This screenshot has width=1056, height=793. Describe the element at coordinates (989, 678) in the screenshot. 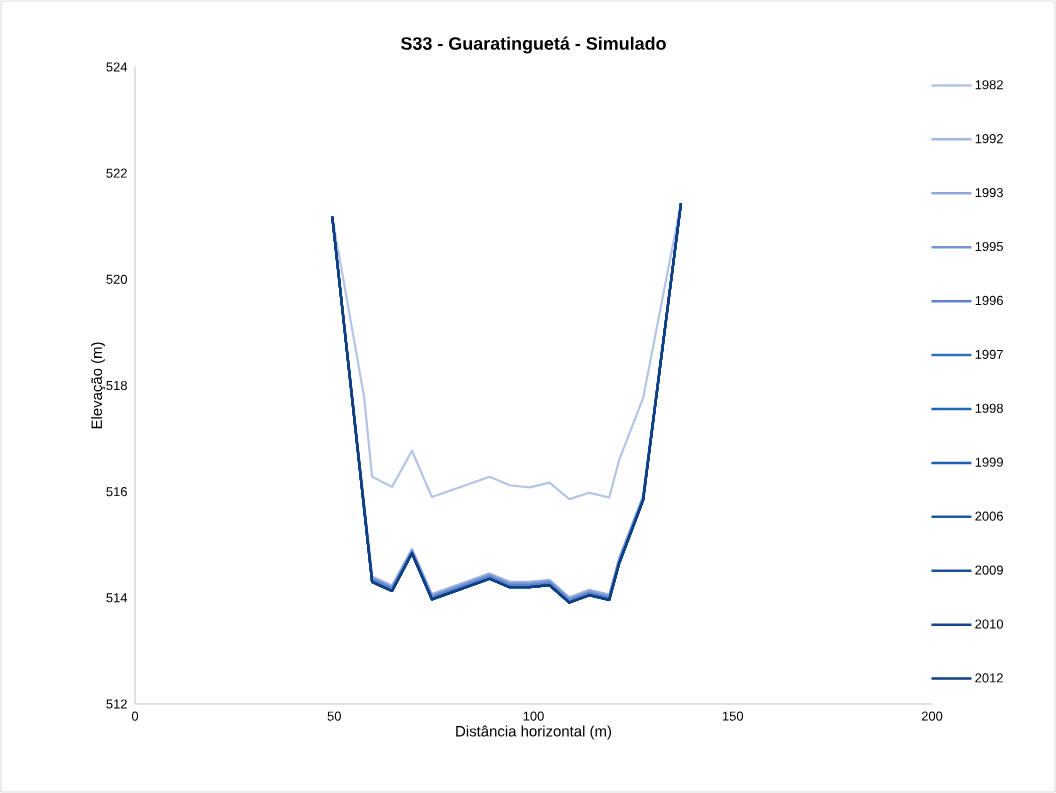

I see `legend-label: 2012` at that location.